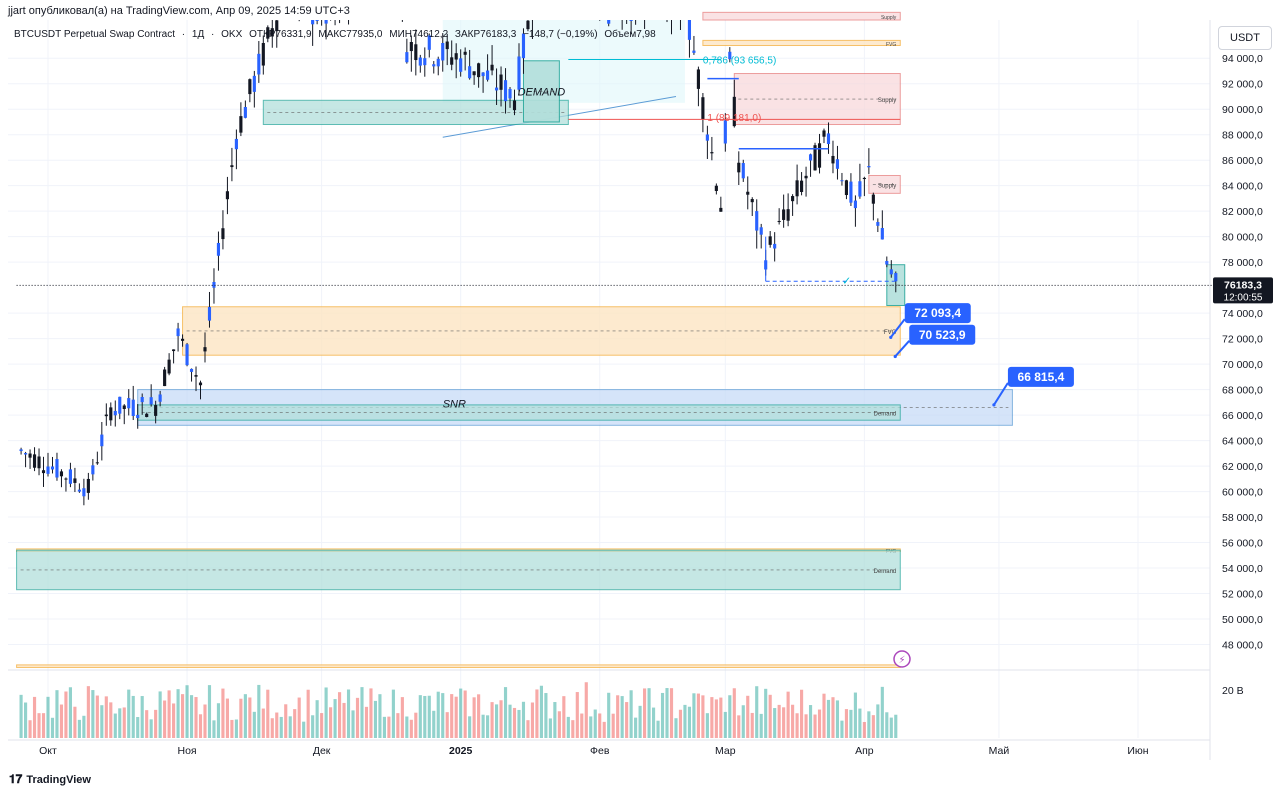  I want to click on zone-label-supply-small: Supply, so click(887, 186).